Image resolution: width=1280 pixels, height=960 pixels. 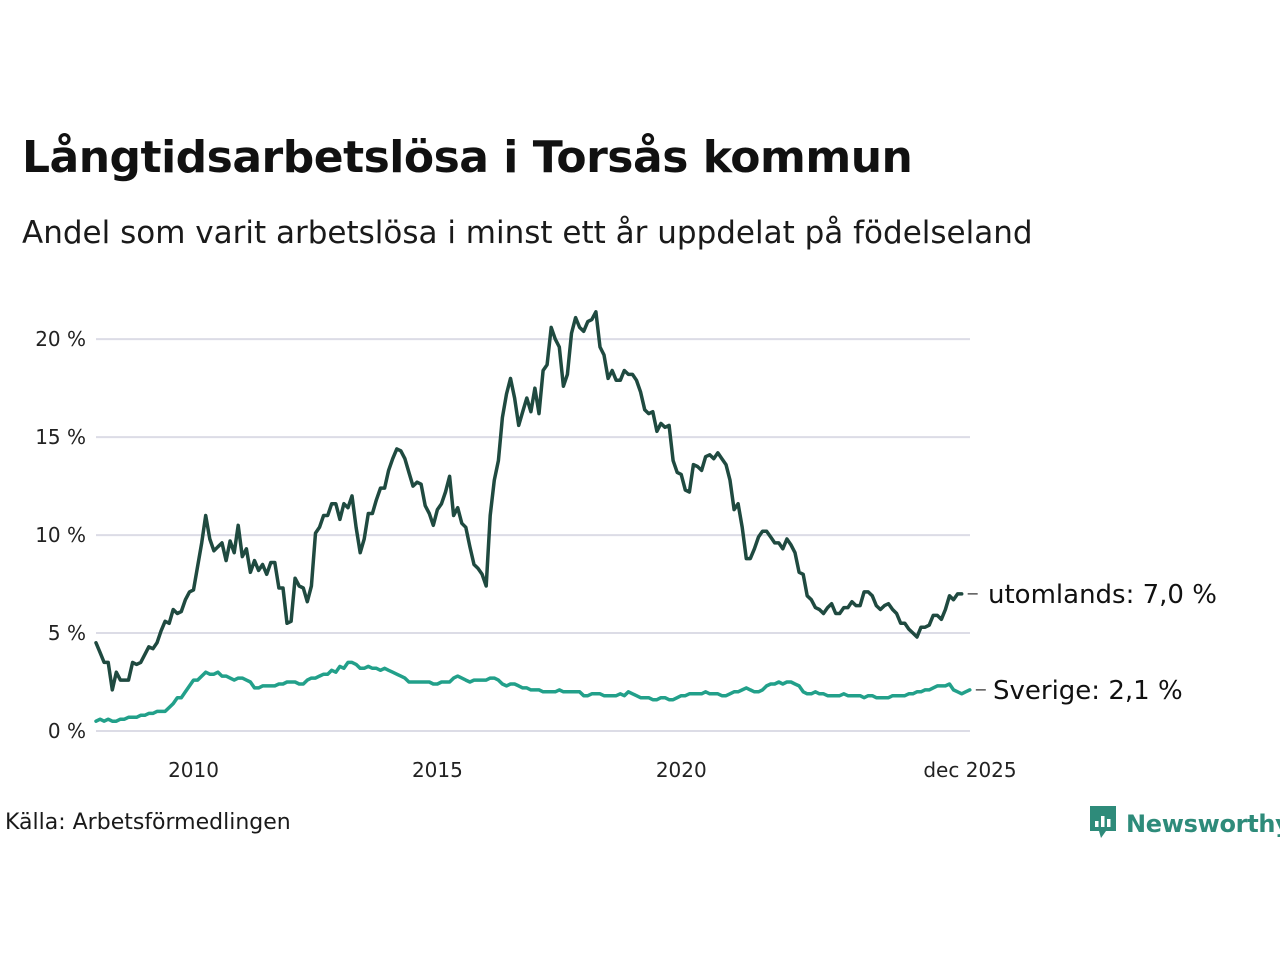 I want to click on y-tick-label: 5 %, so click(x=67, y=633).